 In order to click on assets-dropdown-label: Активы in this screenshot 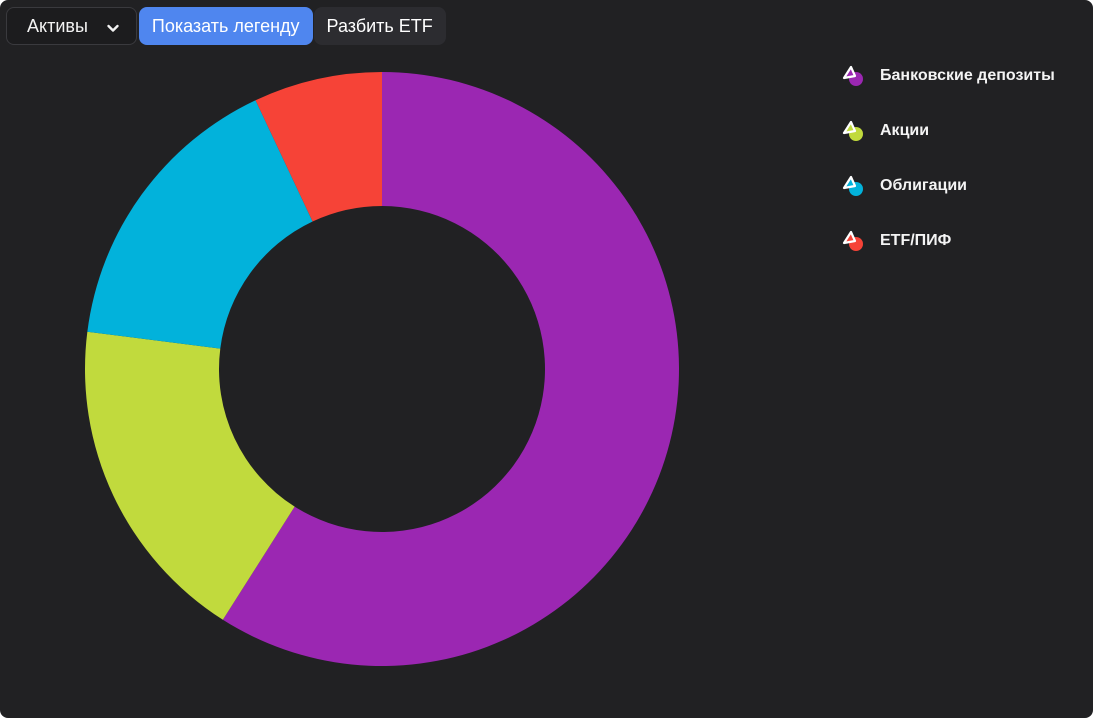, I will do `click(57, 25)`.